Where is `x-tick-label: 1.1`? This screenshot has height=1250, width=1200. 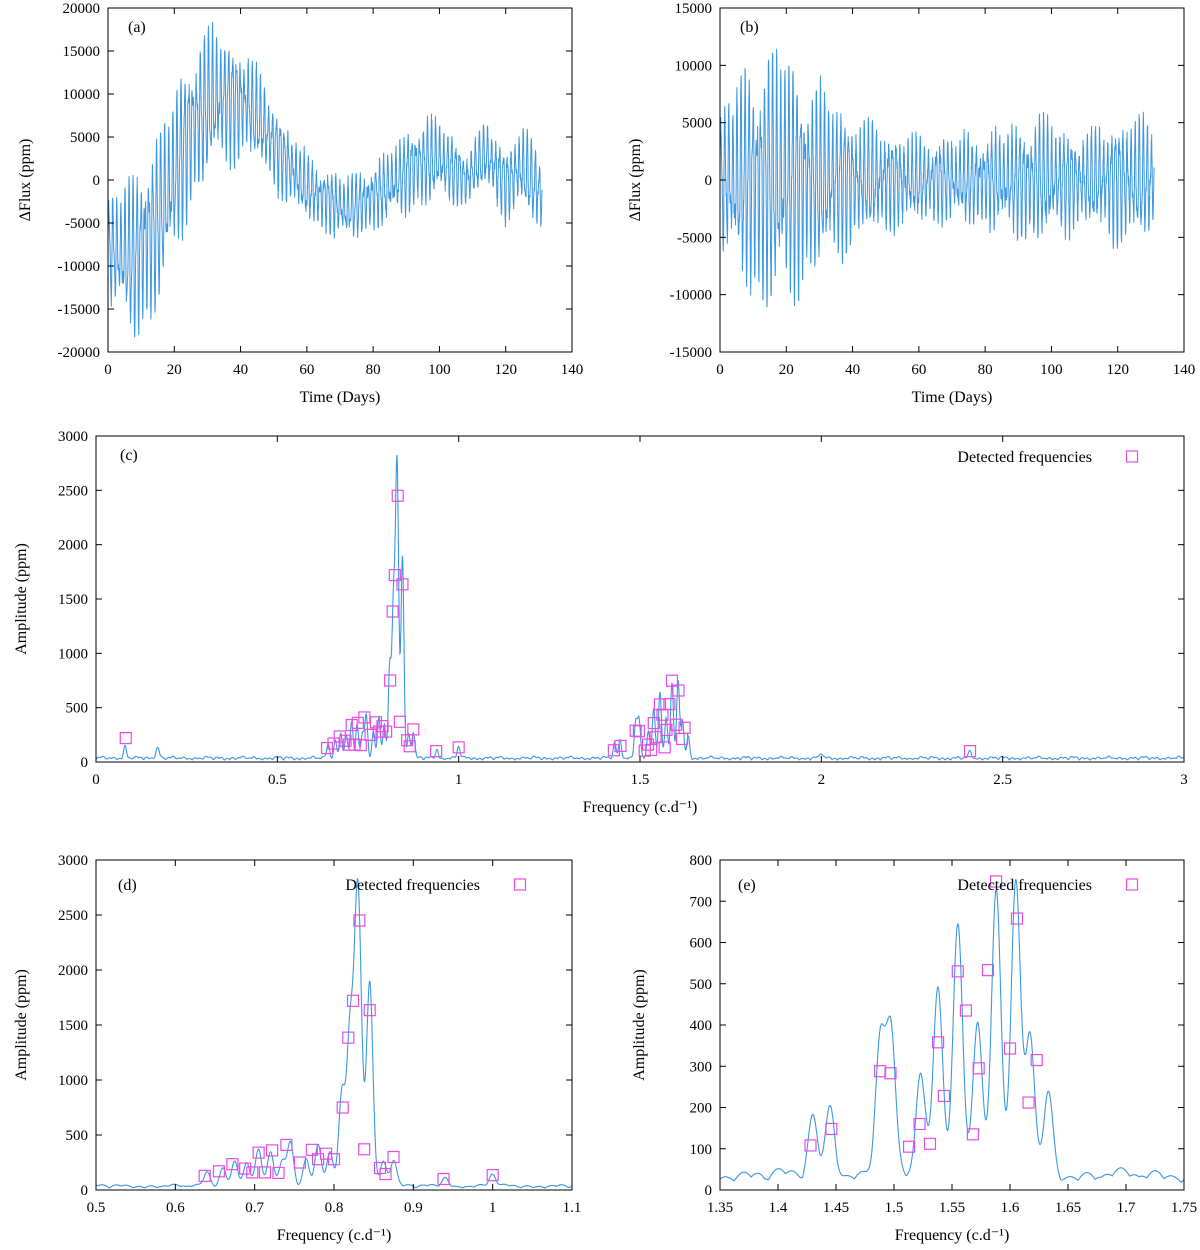 x-tick-label: 1.1 is located at coordinates (572, 1208).